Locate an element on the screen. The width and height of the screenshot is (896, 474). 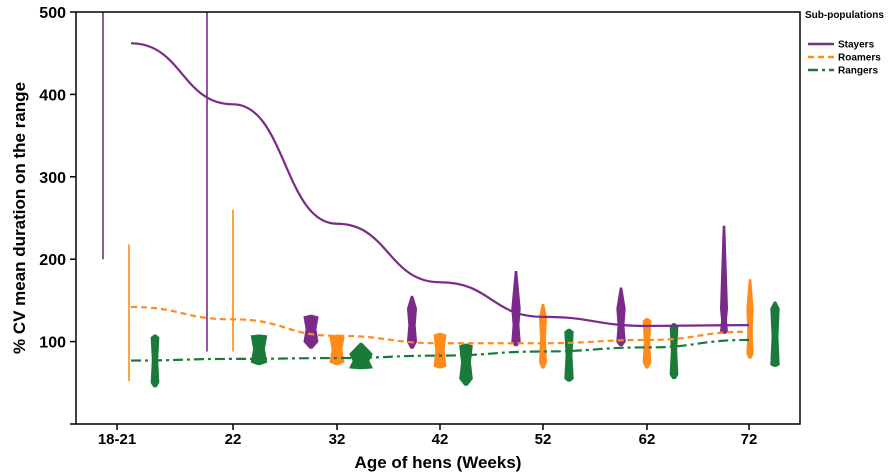
x-tick-label: 72 is located at coordinates (749, 439).